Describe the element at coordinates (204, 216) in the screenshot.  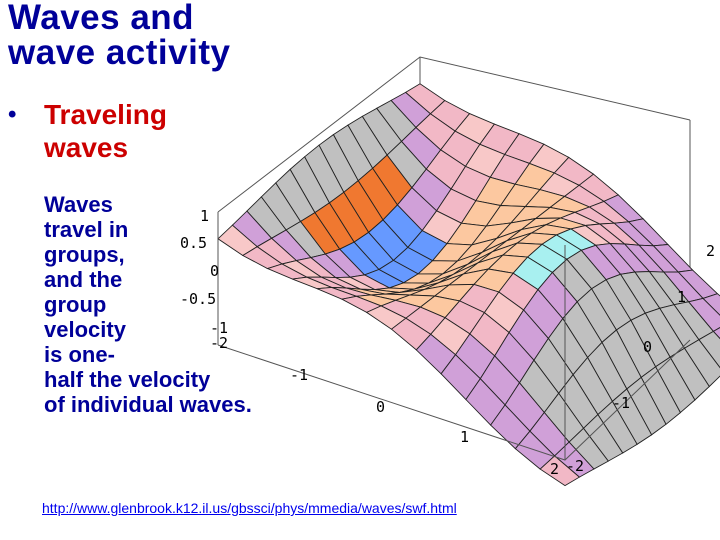
I see `z-tick-label: 1` at that location.